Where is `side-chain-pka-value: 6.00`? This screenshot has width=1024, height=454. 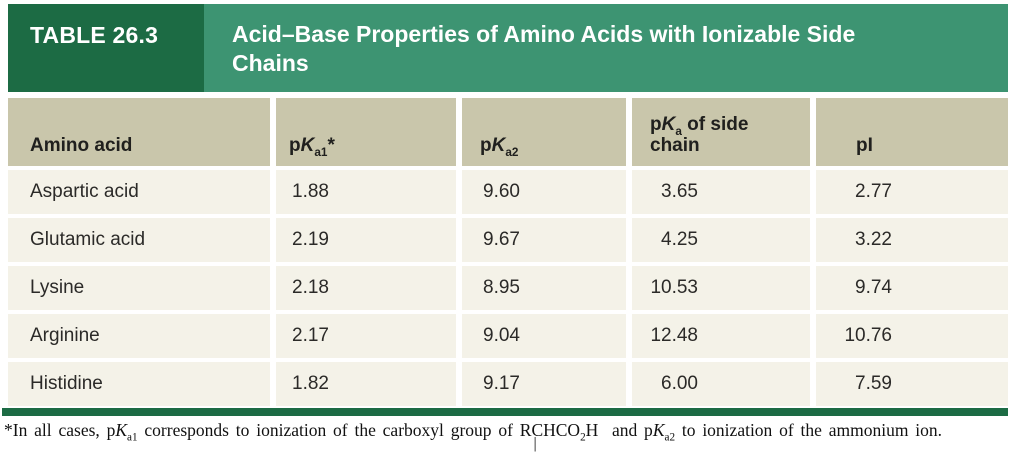
side-chain-pka-value: 6.00 is located at coordinates (721, 384).